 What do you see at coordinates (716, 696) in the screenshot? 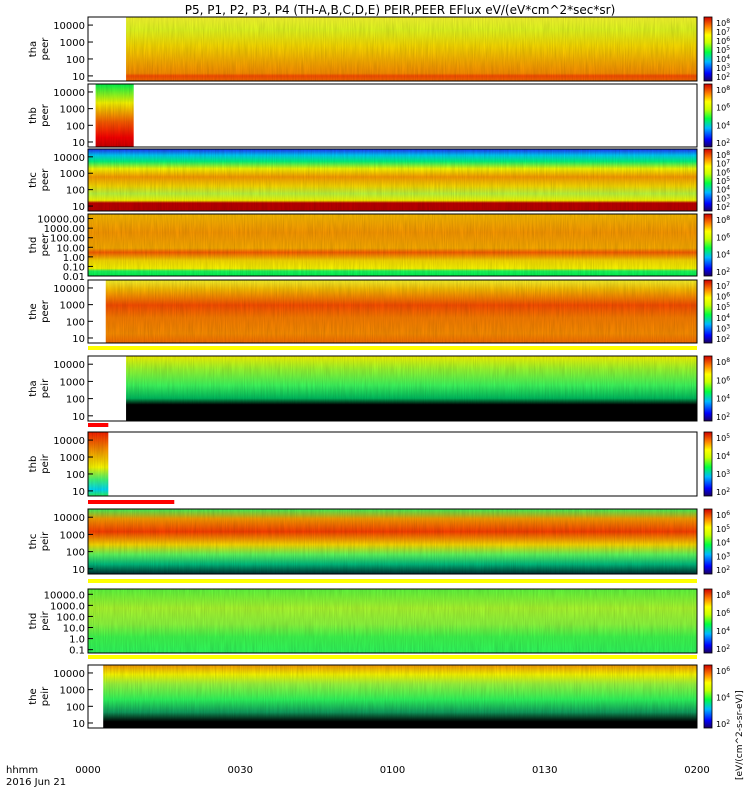
I see `colorbar: 10⁶ 10⁴ 10²` at bounding box center [716, 696].